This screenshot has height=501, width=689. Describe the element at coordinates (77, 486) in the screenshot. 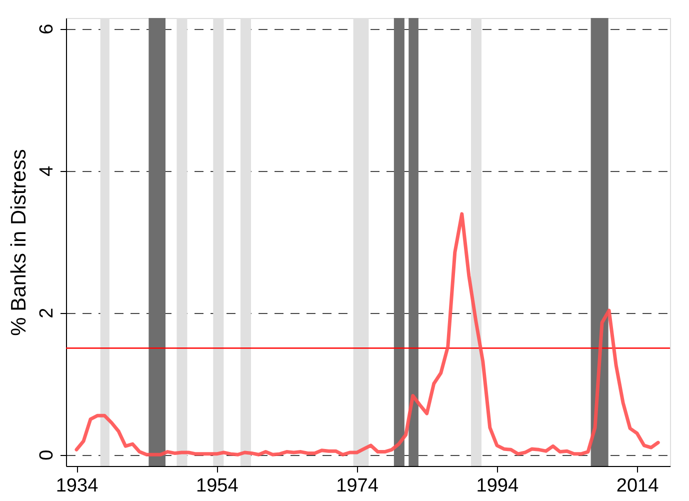

I see `x-tick-label: 1934` at that location.